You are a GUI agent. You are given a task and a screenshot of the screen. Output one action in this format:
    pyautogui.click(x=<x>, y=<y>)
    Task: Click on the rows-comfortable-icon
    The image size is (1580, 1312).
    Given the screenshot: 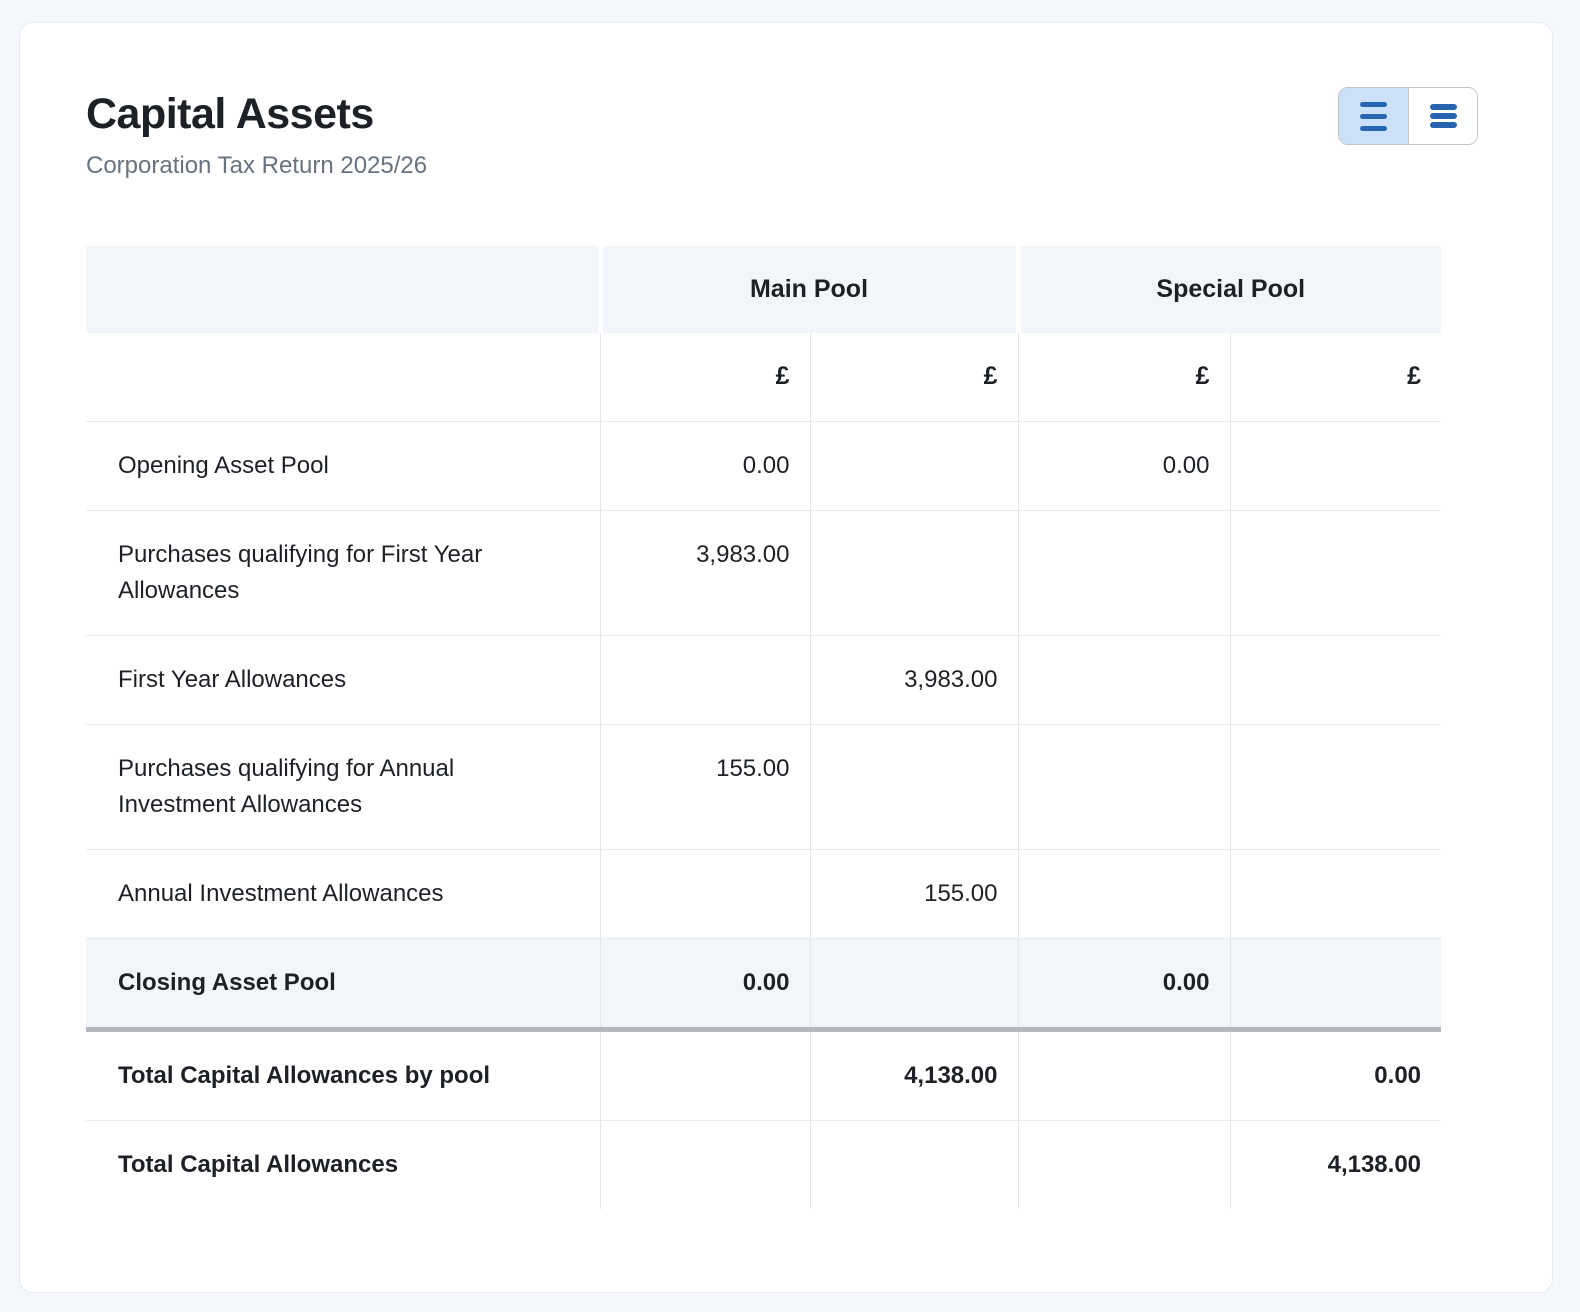 What is the action you would take?
    pyautogui.click(x=1373, y=116)
    